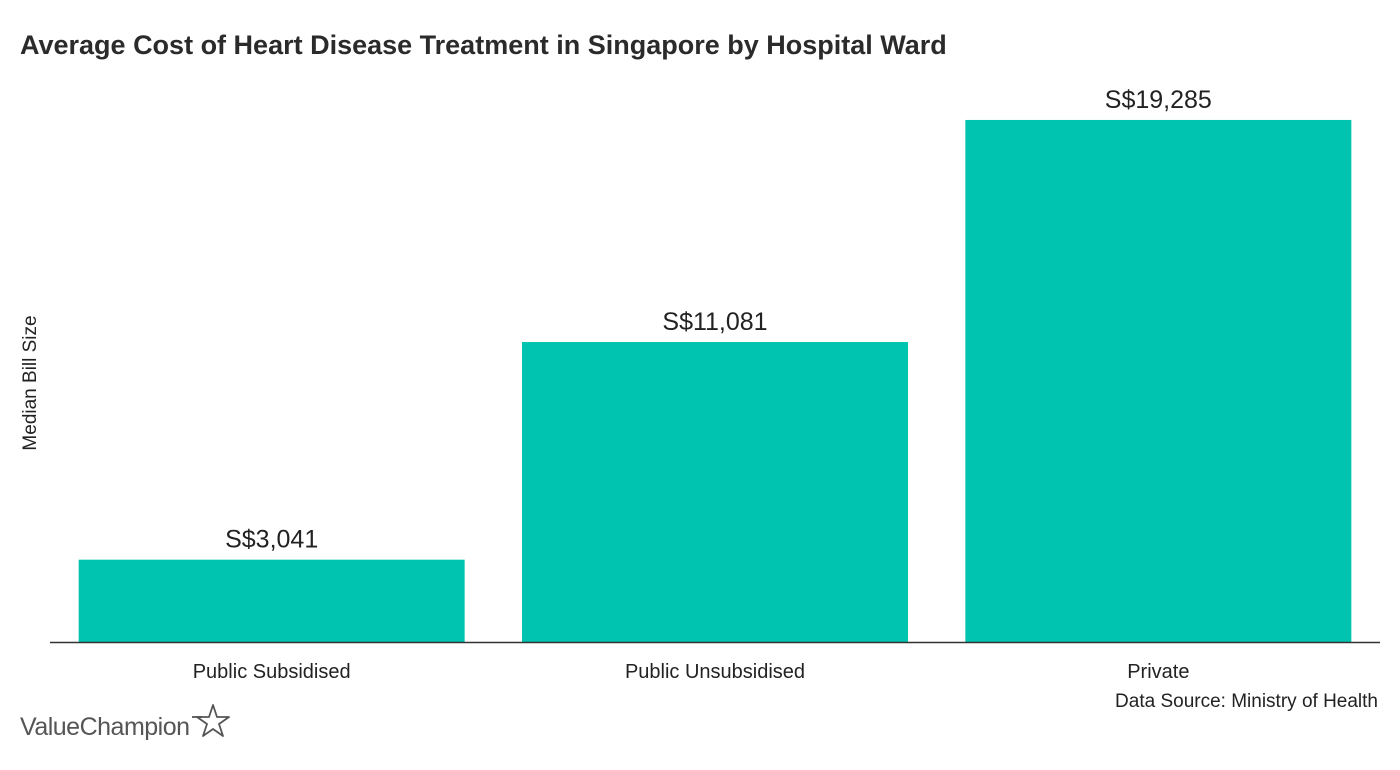  What do you see at coordinates (1246, 701) in the screenshot?
I see `data-source: Data Source: Ministry of Health` at bounding box center [1246, 701].